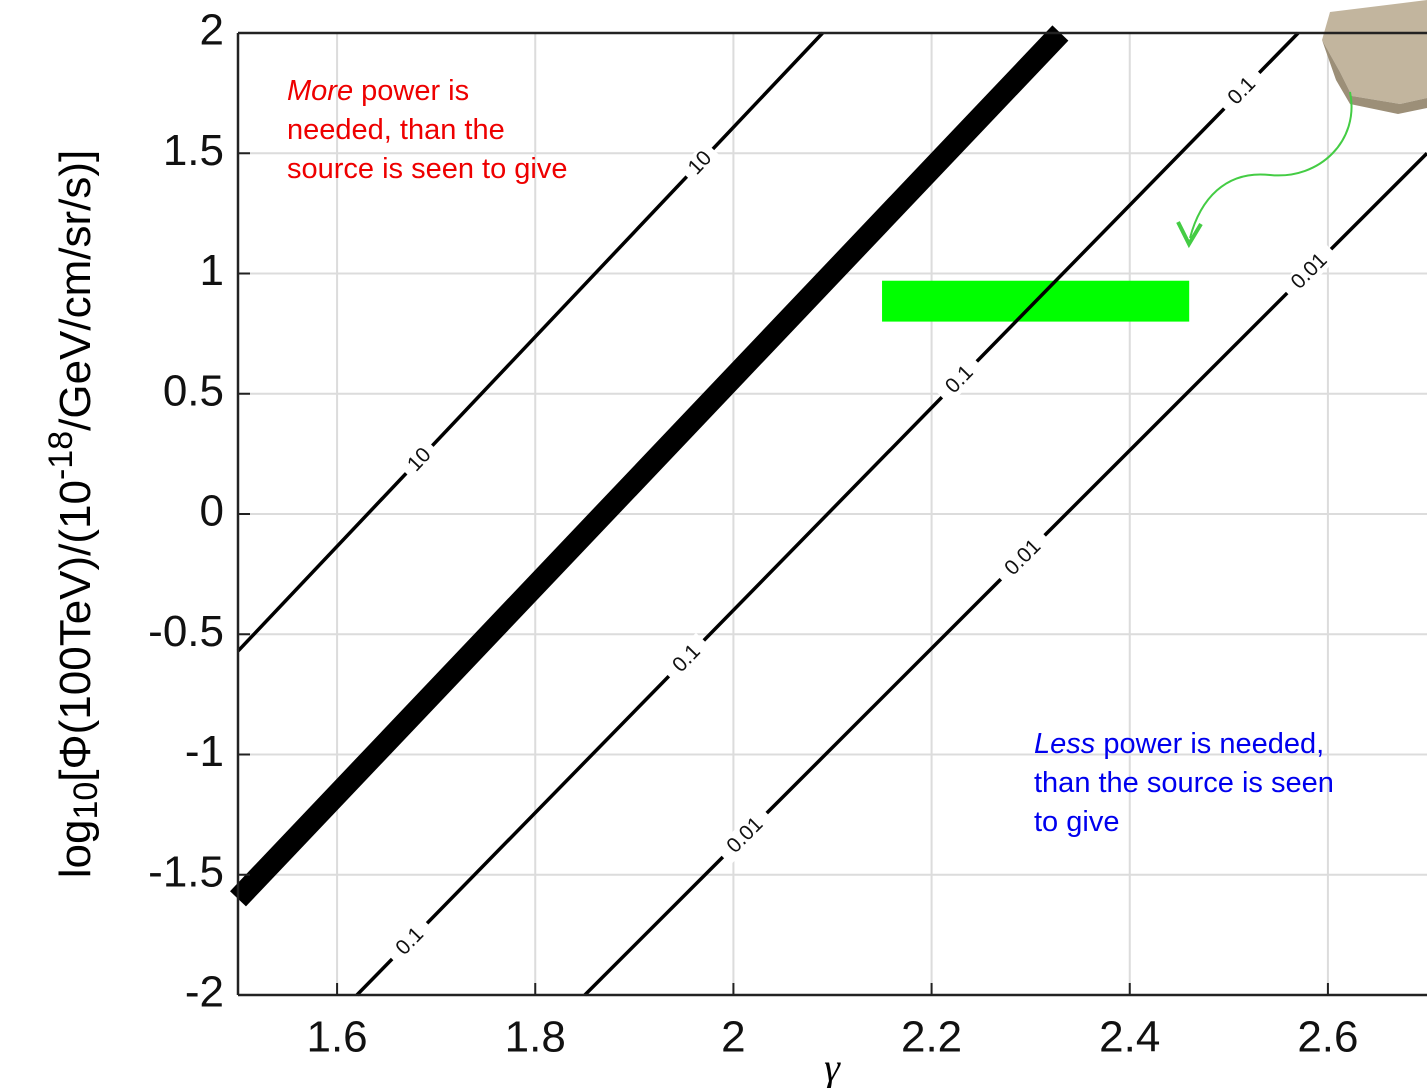 The image size is (1427, 1088). I want to click on annotation: to give, so click(1076, 822).